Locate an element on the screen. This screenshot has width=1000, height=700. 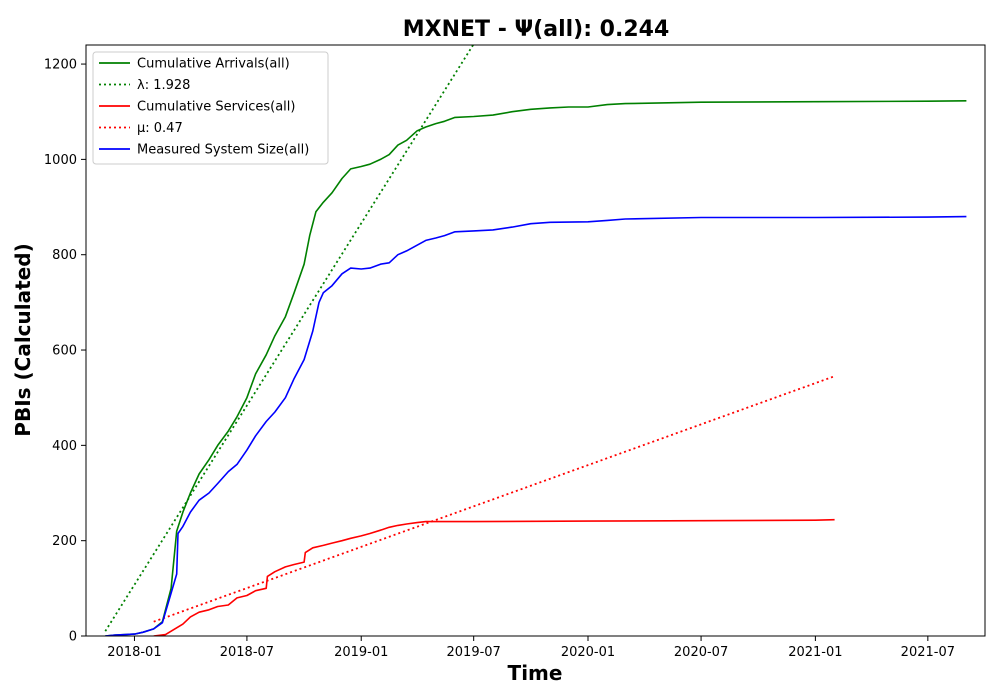
legend-label: Cumulative Arrivals(all) is located at coordinates (213, 64).